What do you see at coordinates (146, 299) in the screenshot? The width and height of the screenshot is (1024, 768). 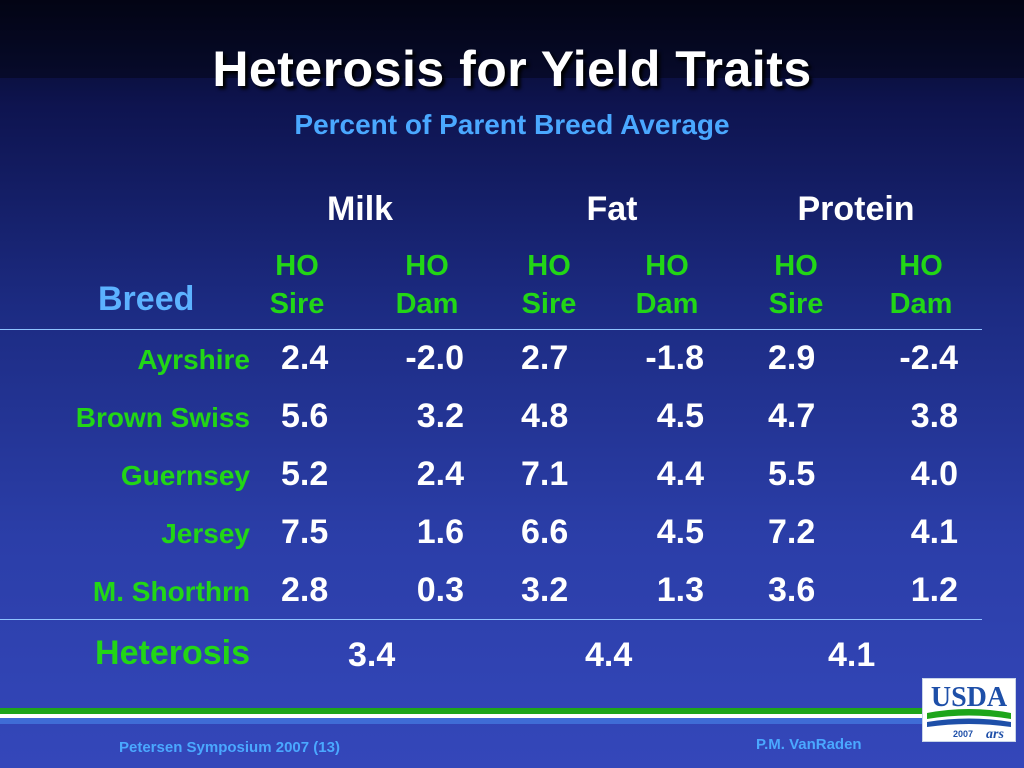 I see `breed-column-header: Breed` at bounding box center [146, 299].